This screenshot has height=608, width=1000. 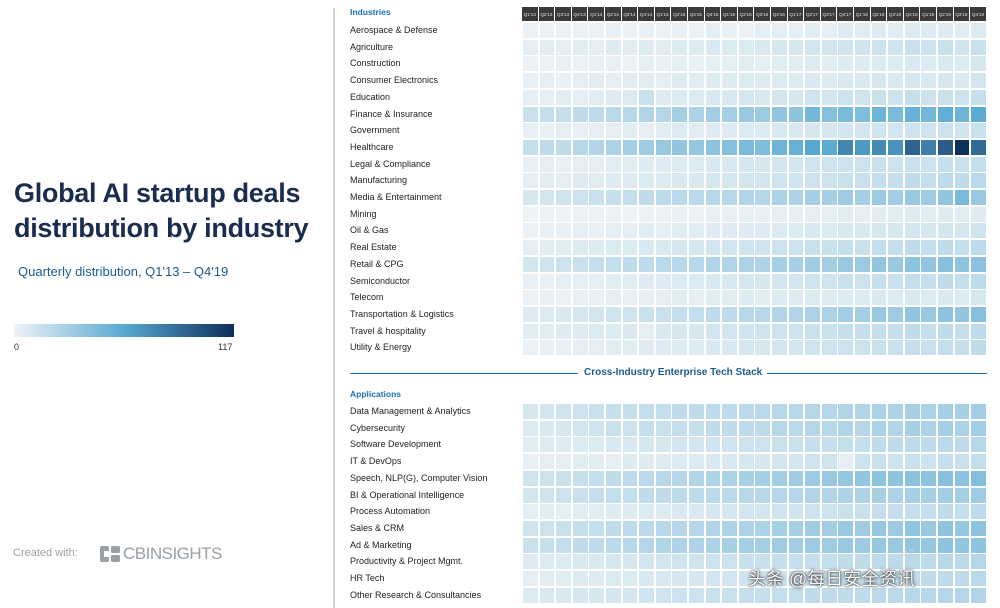 What do you see at coordinates (373, 247) in the screenshot?
I see `heatmap-row-label: Real Estate` at bounding box center [373, 247].